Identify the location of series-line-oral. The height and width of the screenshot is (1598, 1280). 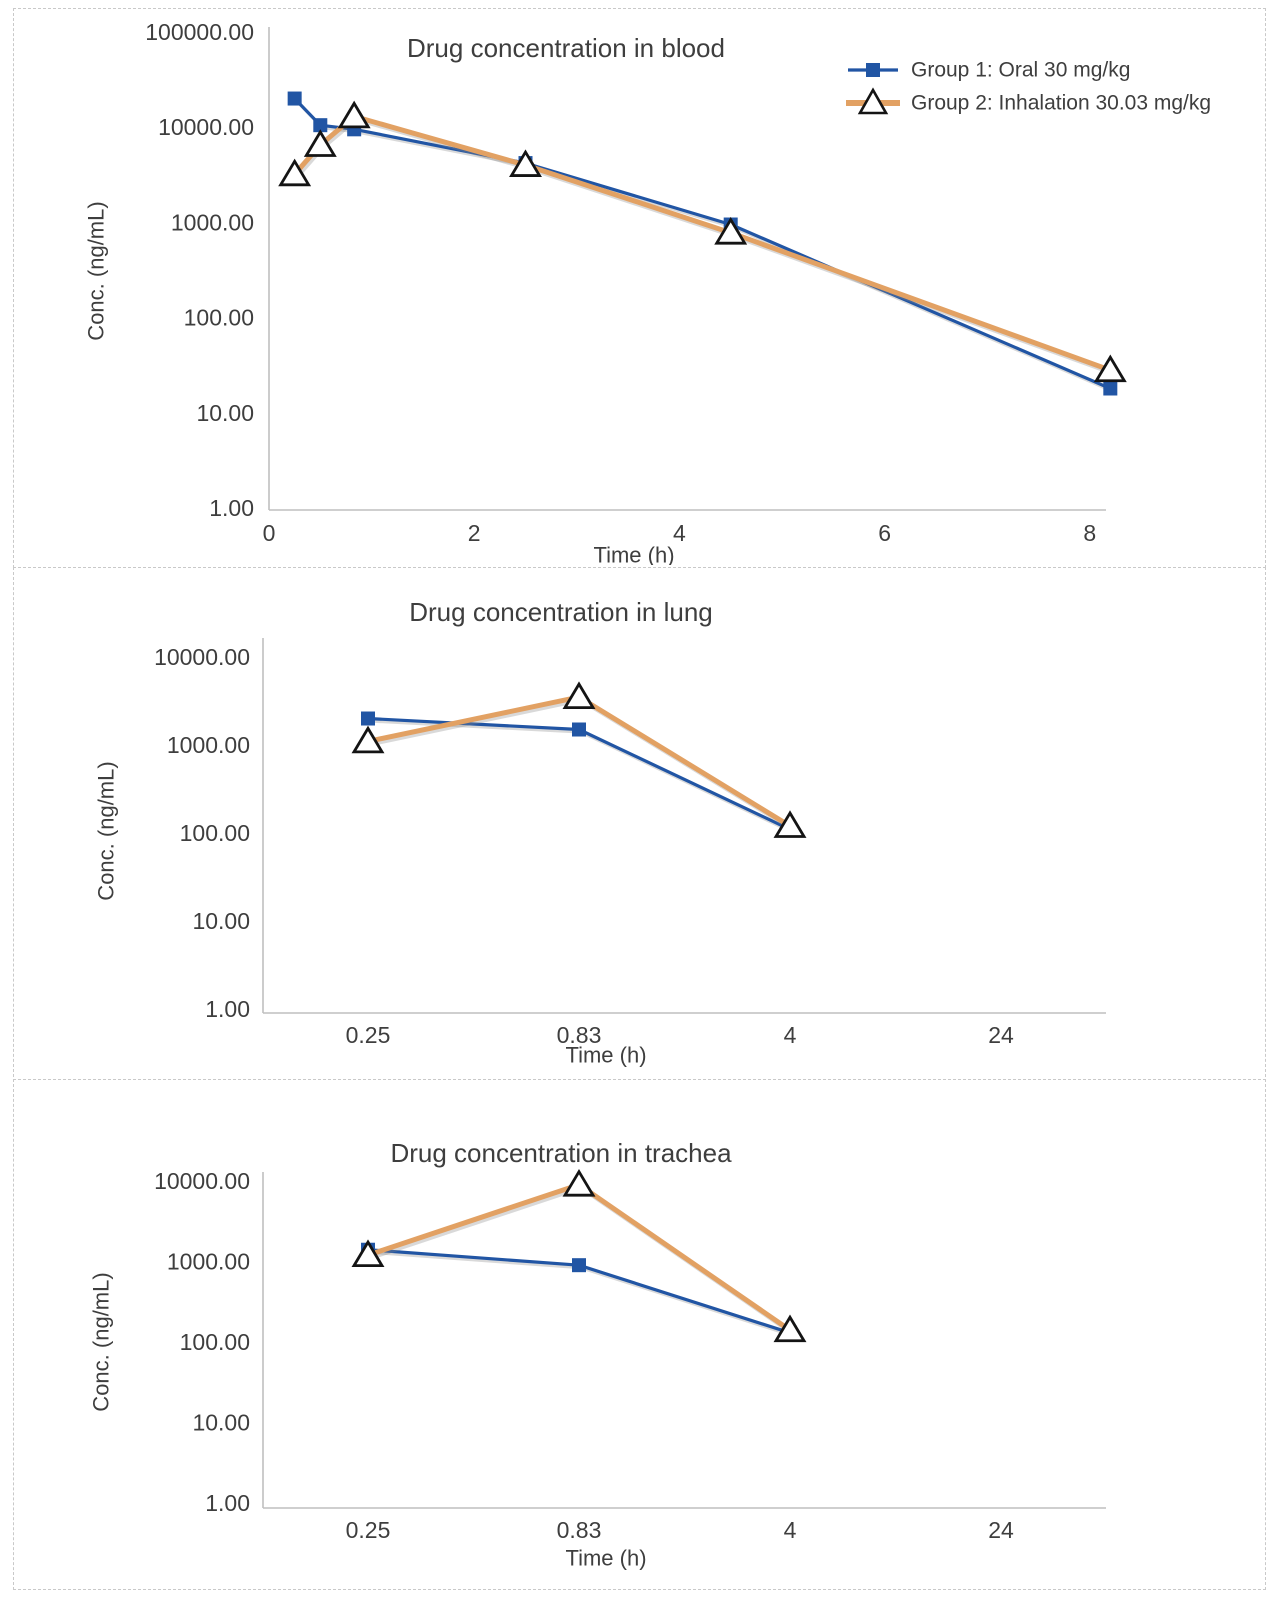
(702, 243).